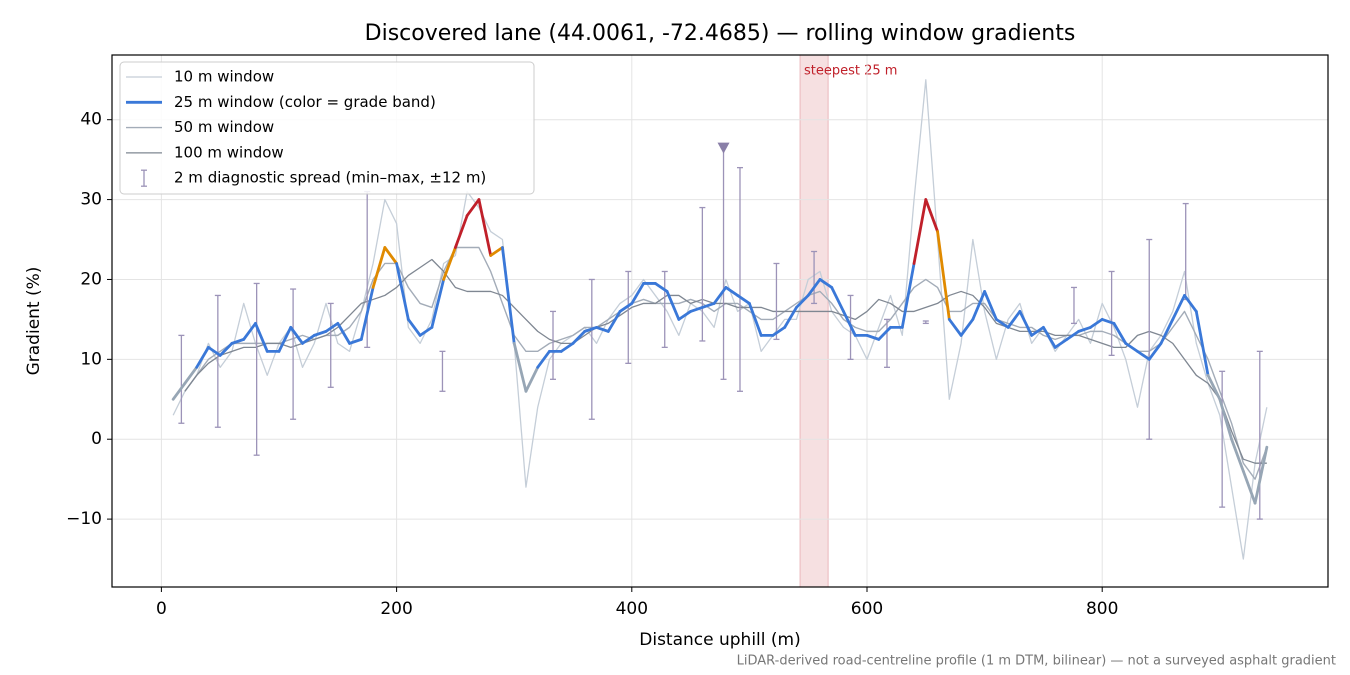 The height and width of the screenshot is (675, 1350). I want to click on legend-label: 100 m window, so click(229, 152).